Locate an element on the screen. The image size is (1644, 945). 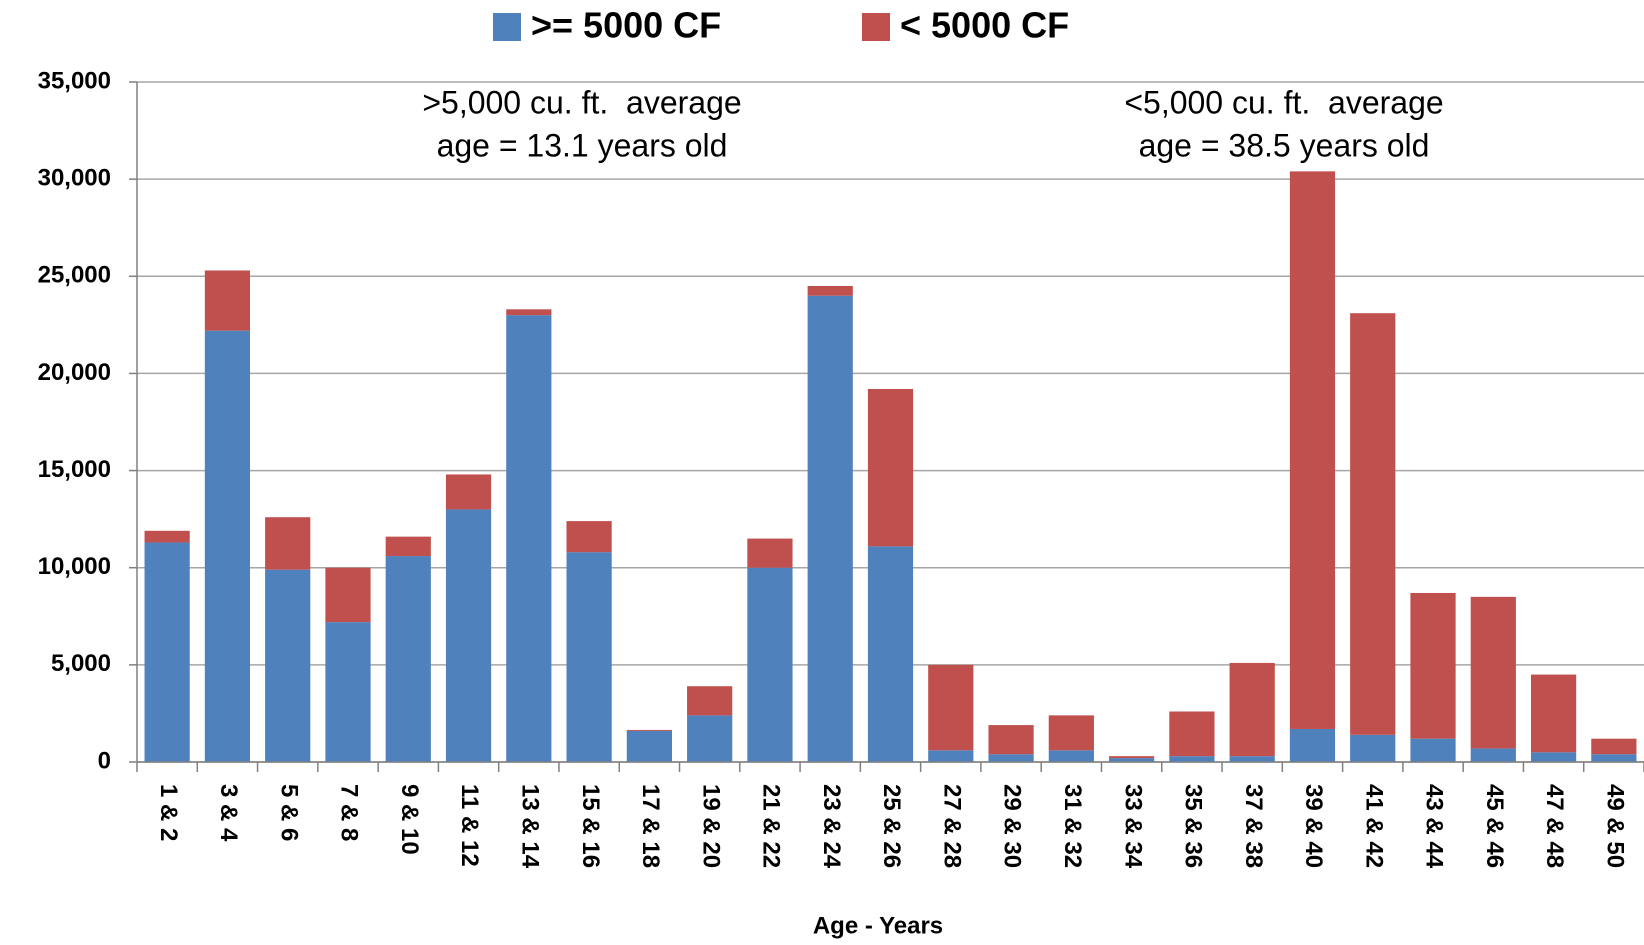
x-axis-title: Age - Years is located at coordinates (878, 925).